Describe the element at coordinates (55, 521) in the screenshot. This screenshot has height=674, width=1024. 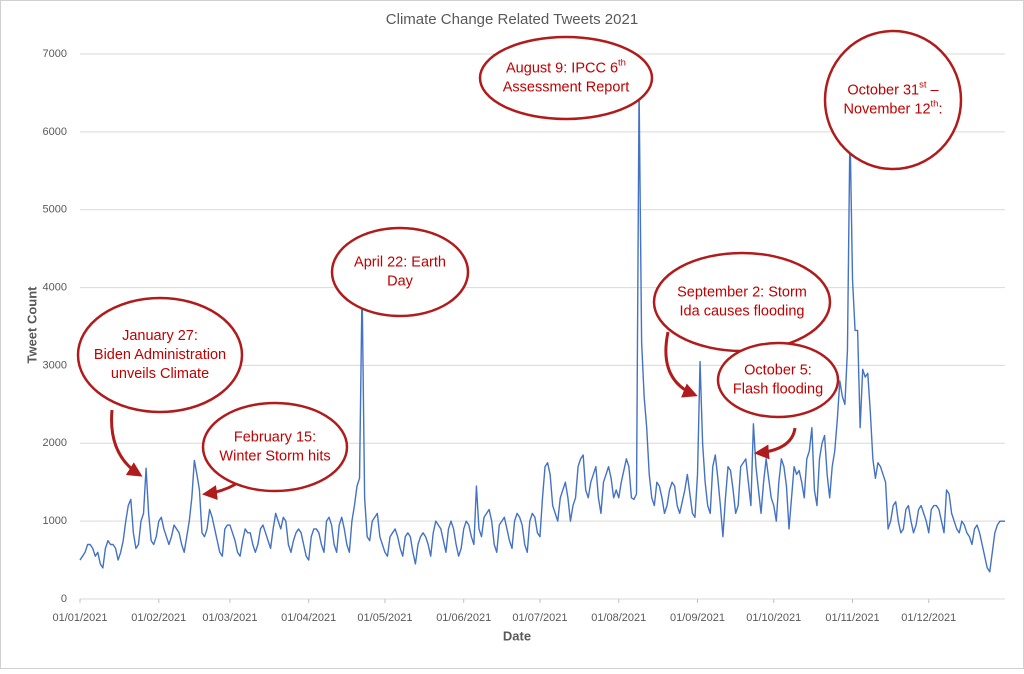
I see `y-tick-label: 1000` at that location.